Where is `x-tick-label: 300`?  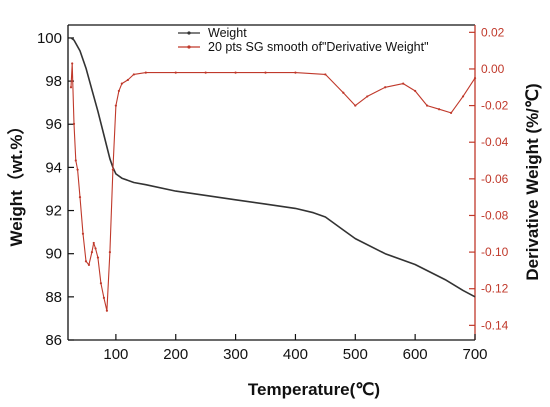
x-tick-label: 300 is located at coordinates (235, 354).